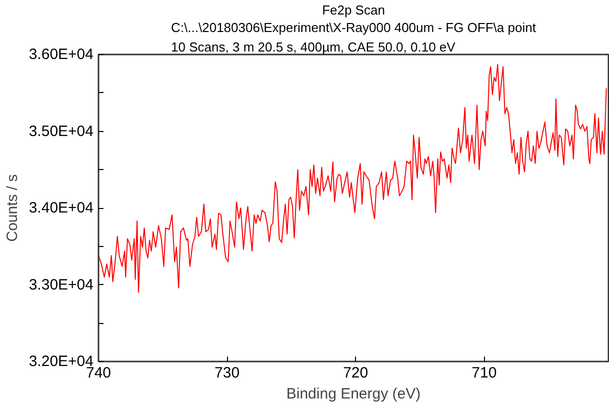 This screenshot has width=609, height=405. I want to click on y-axis-title: Counts / s, so click(12, 208).